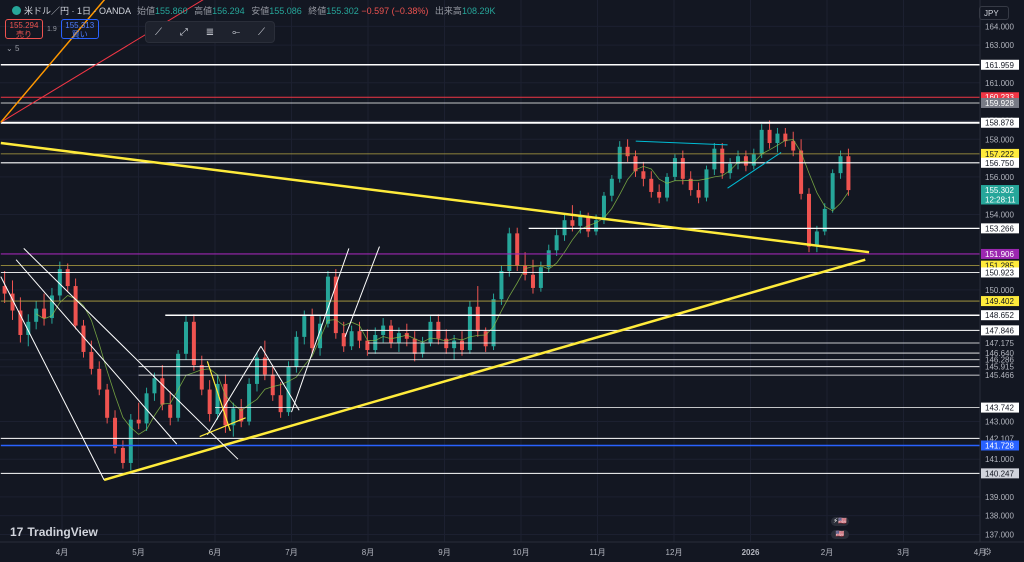 The image size is (1024, 562). I want to click on y-tick-label: 154.000, so click(999, 215).